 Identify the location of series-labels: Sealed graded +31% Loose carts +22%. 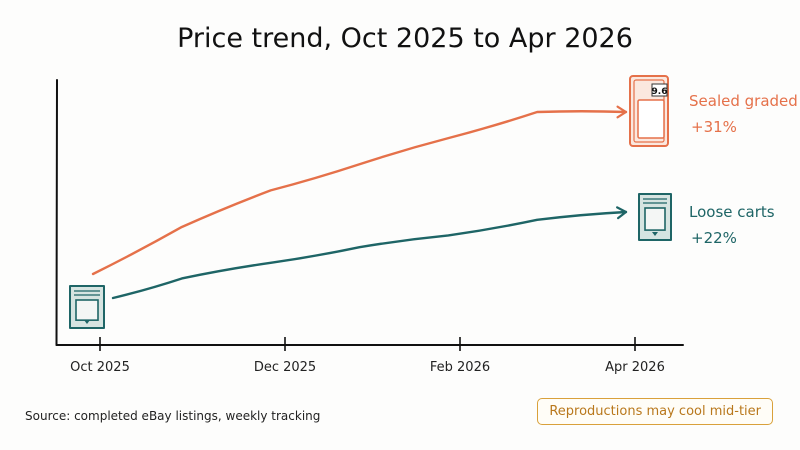
(743, 169).